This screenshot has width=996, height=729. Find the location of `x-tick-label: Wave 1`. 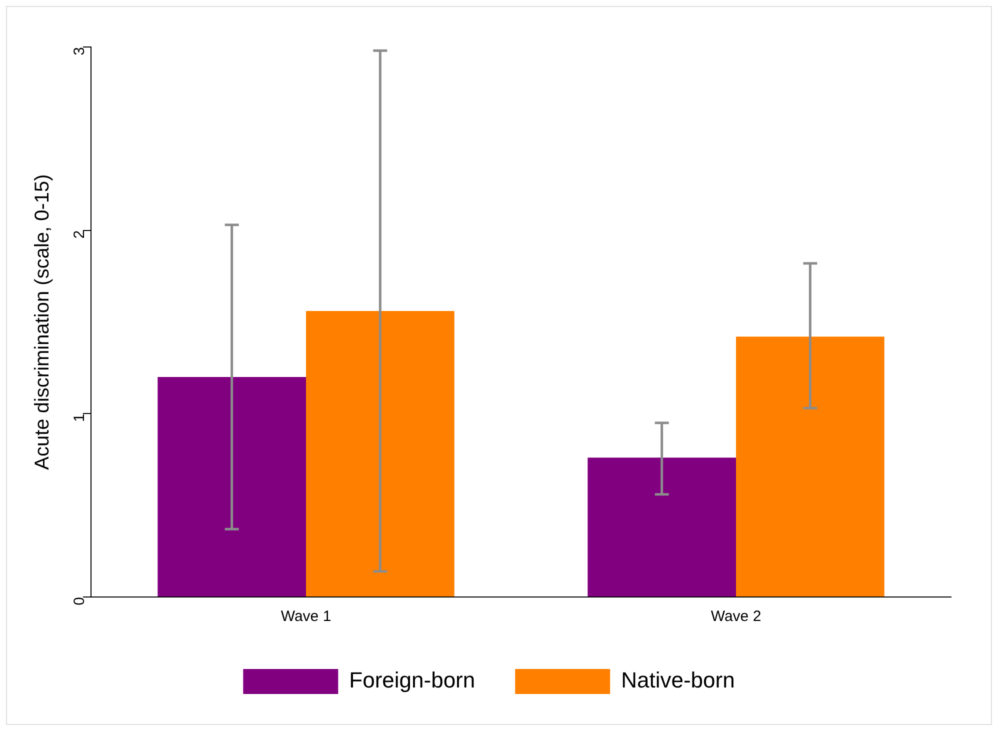

x-tick-label: Wave 1 is located at coordinates (306, 617).